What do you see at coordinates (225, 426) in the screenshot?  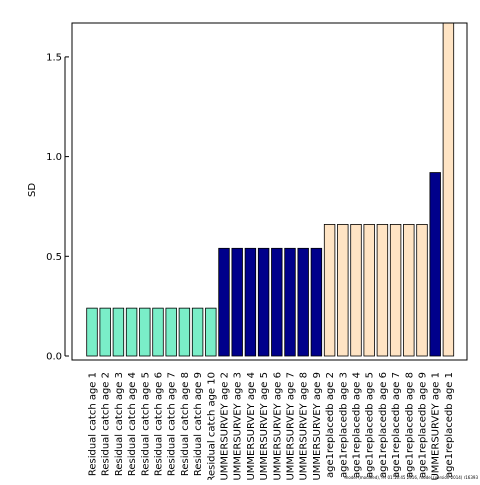 I see `x-tick-label-11: SUMMERSURVEY age 2` at bounding box center [225, 426].